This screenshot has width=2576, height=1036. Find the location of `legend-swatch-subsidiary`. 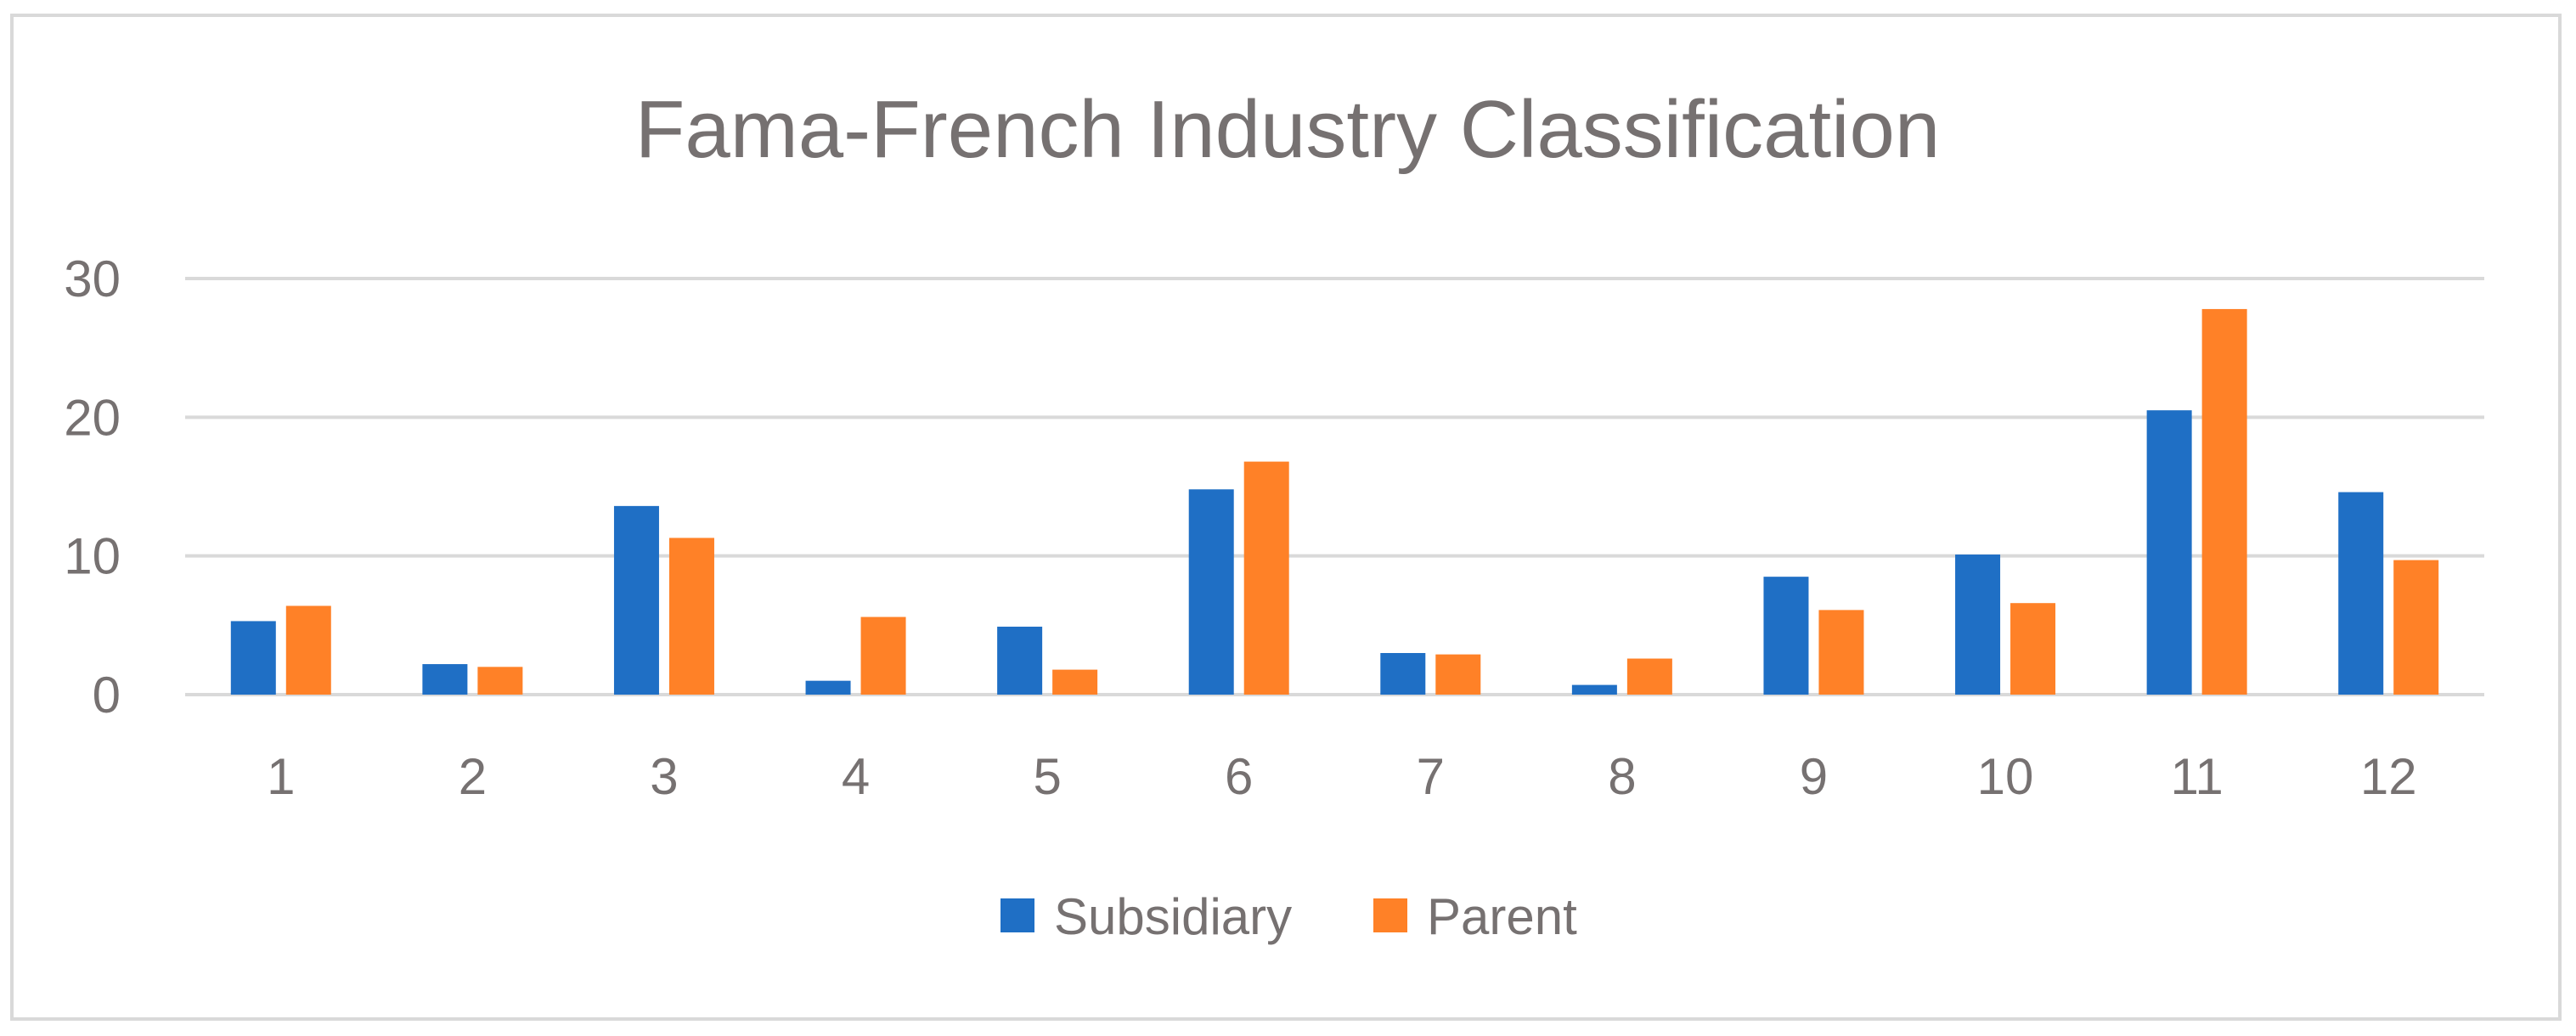

legend-swatch-subsidiary is located at coordinates (1017, 915).